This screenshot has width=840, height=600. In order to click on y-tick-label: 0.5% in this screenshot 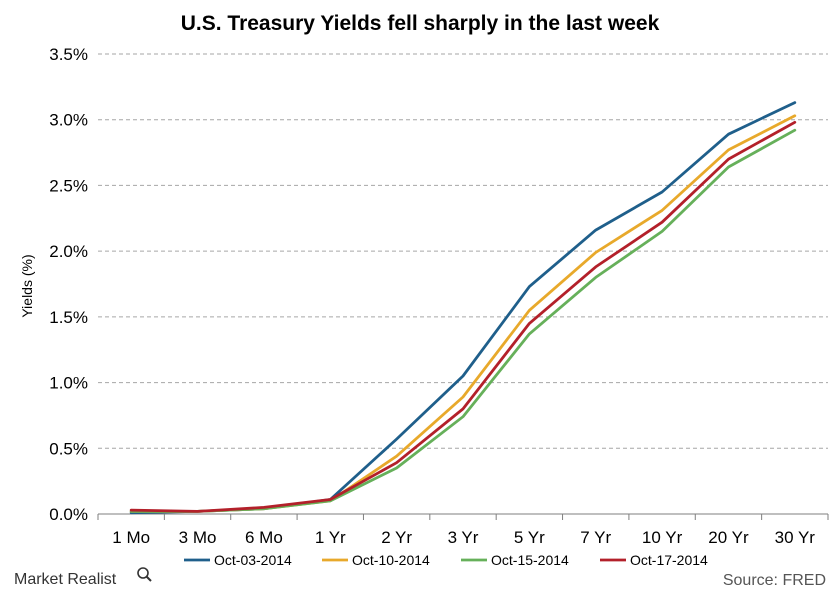, I will do `click(68, 448)`.